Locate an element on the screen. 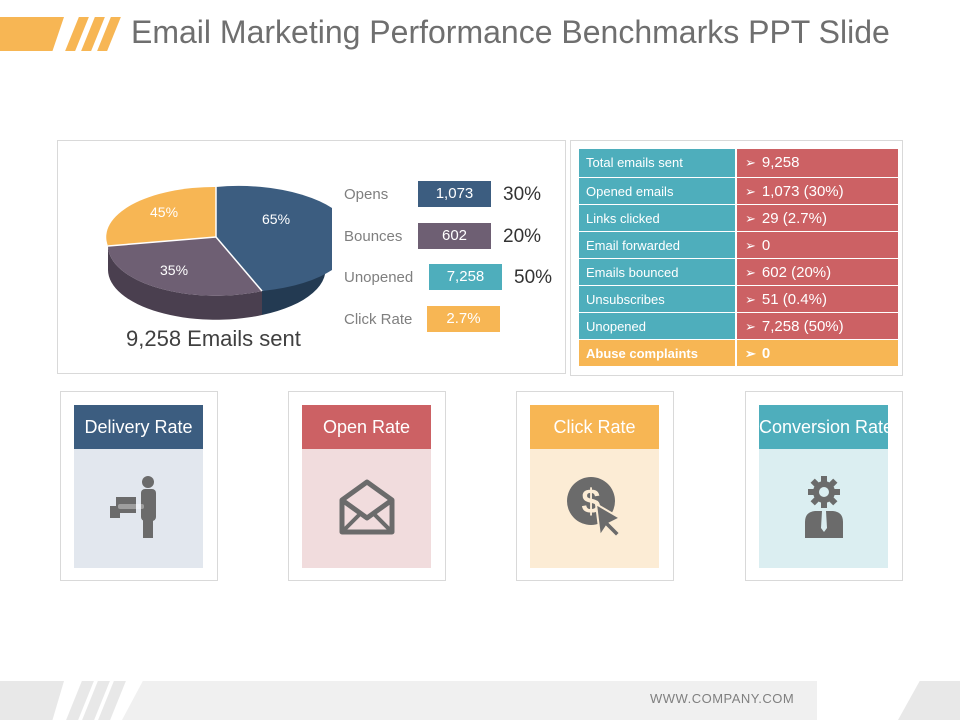  card-body: $ is located at coordinates (594, 508).